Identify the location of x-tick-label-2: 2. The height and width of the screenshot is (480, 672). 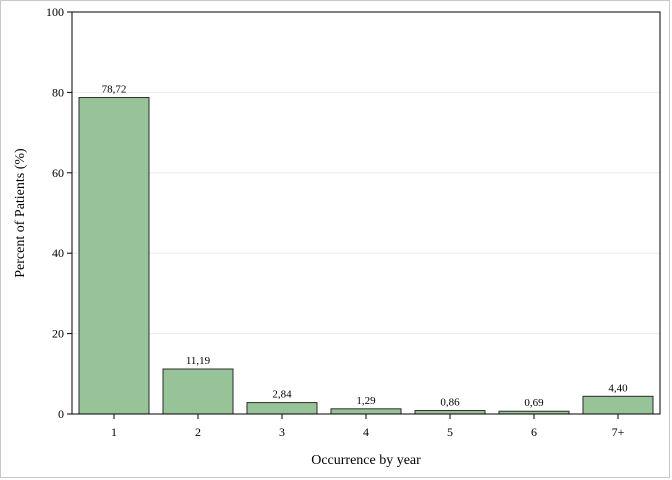
(198, 432).